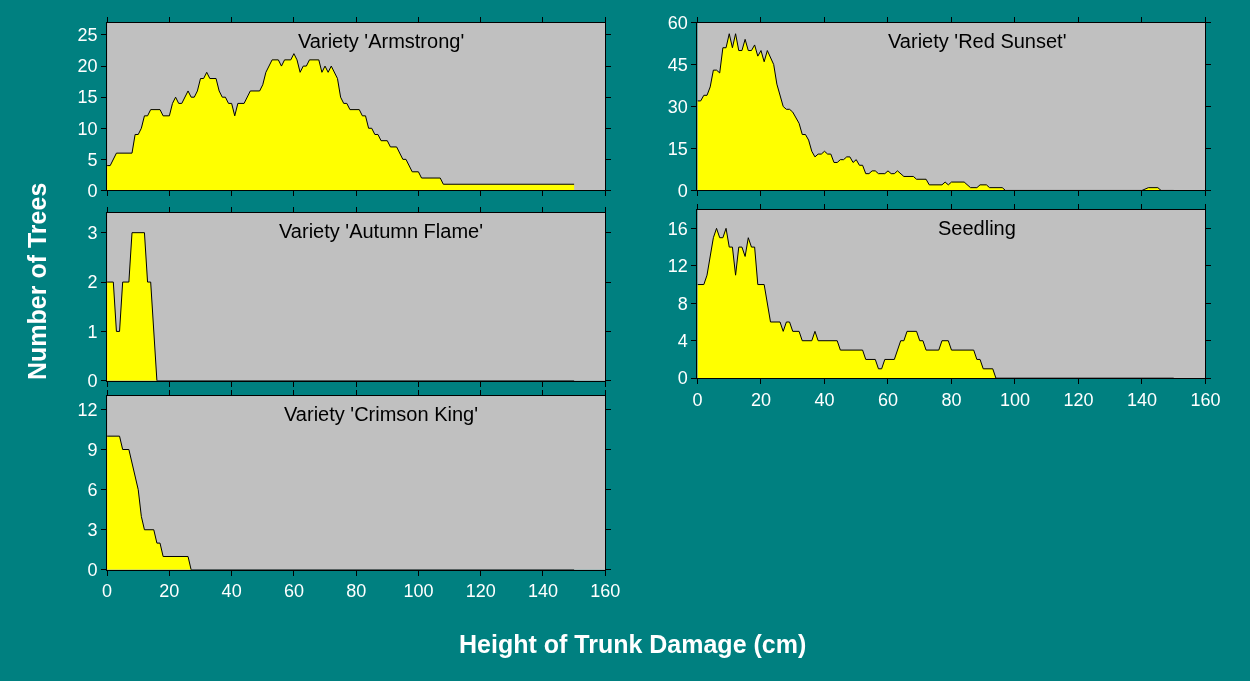 The height and width of the screenshot is (681, 1250). Describe the element at coordinates (677, 64) in the screenshot. I see `y-tick-label: 45` at that location.